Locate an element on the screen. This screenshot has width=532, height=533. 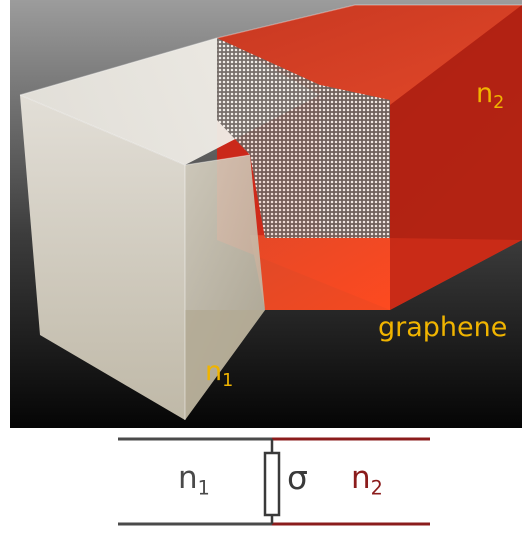
medium-2-right-face is located at coordinates (456, 157).